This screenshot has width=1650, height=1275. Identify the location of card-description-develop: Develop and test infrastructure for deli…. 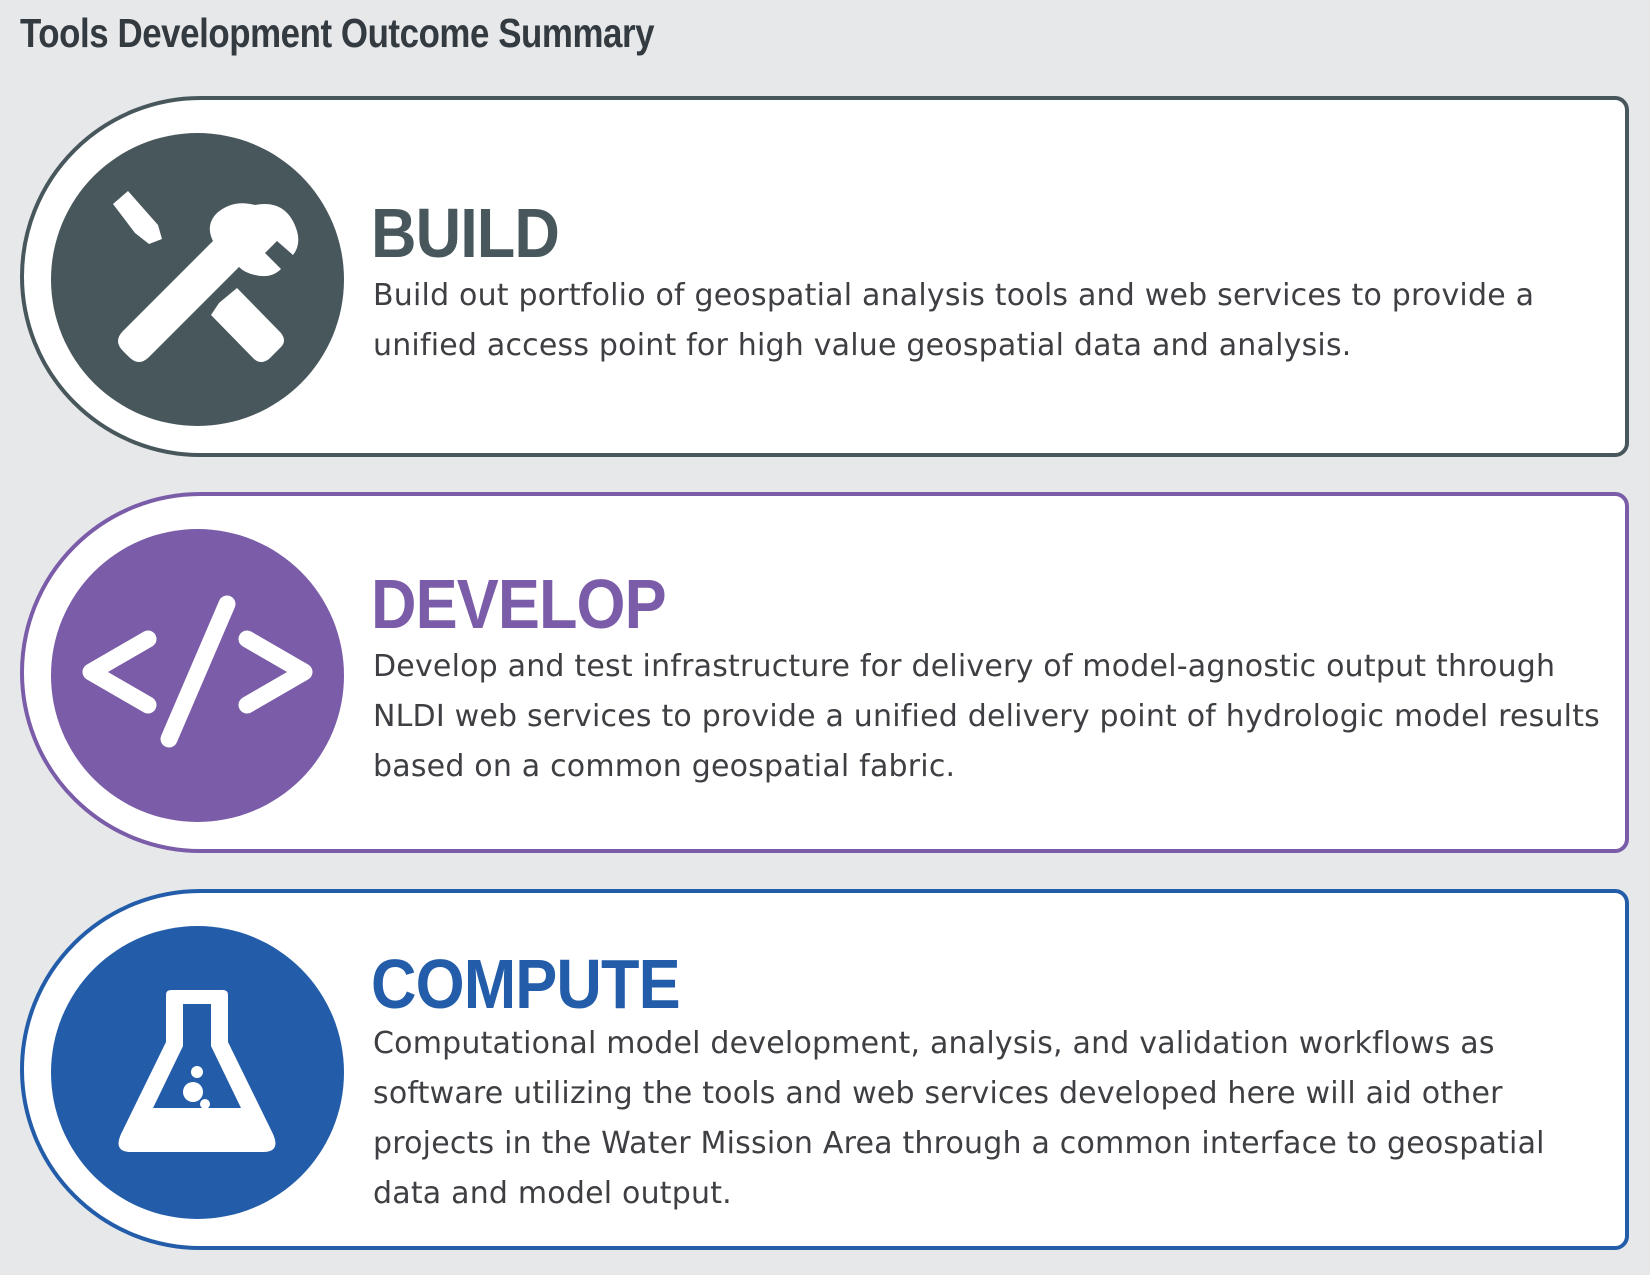
(986, 716).